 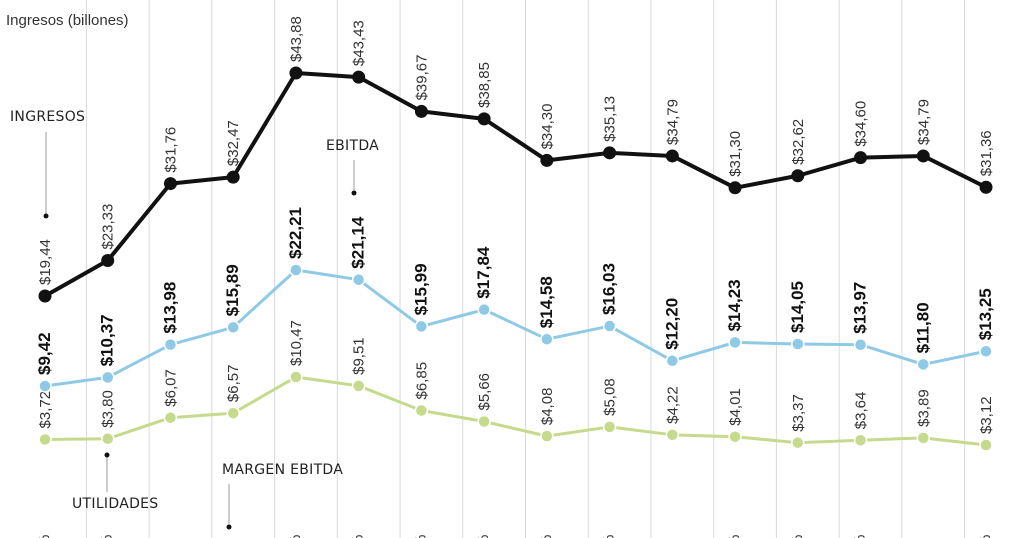 What do you see at coordinates (610, 397) in the screenshot?
I see `data-label-utilidades: $5,08` at bounding box center [610, 397].